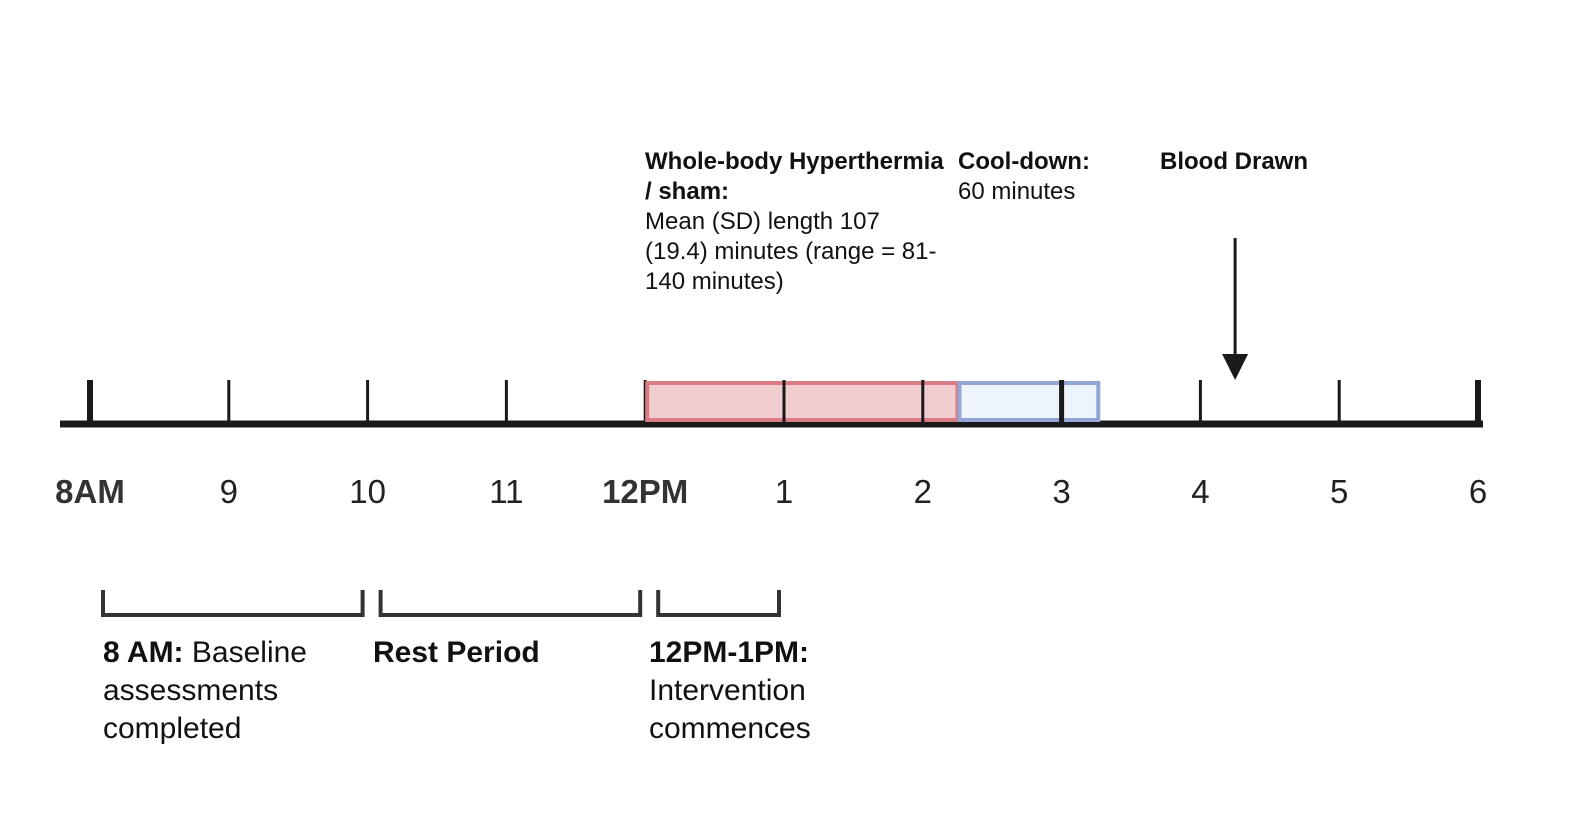 This screenshot has height=819, width=1571. What do you see at coordinates (1234, 161) in the screenshot?
I see `blood-drawn-title: Blood Drawn` at bounding box center [1234, 161].